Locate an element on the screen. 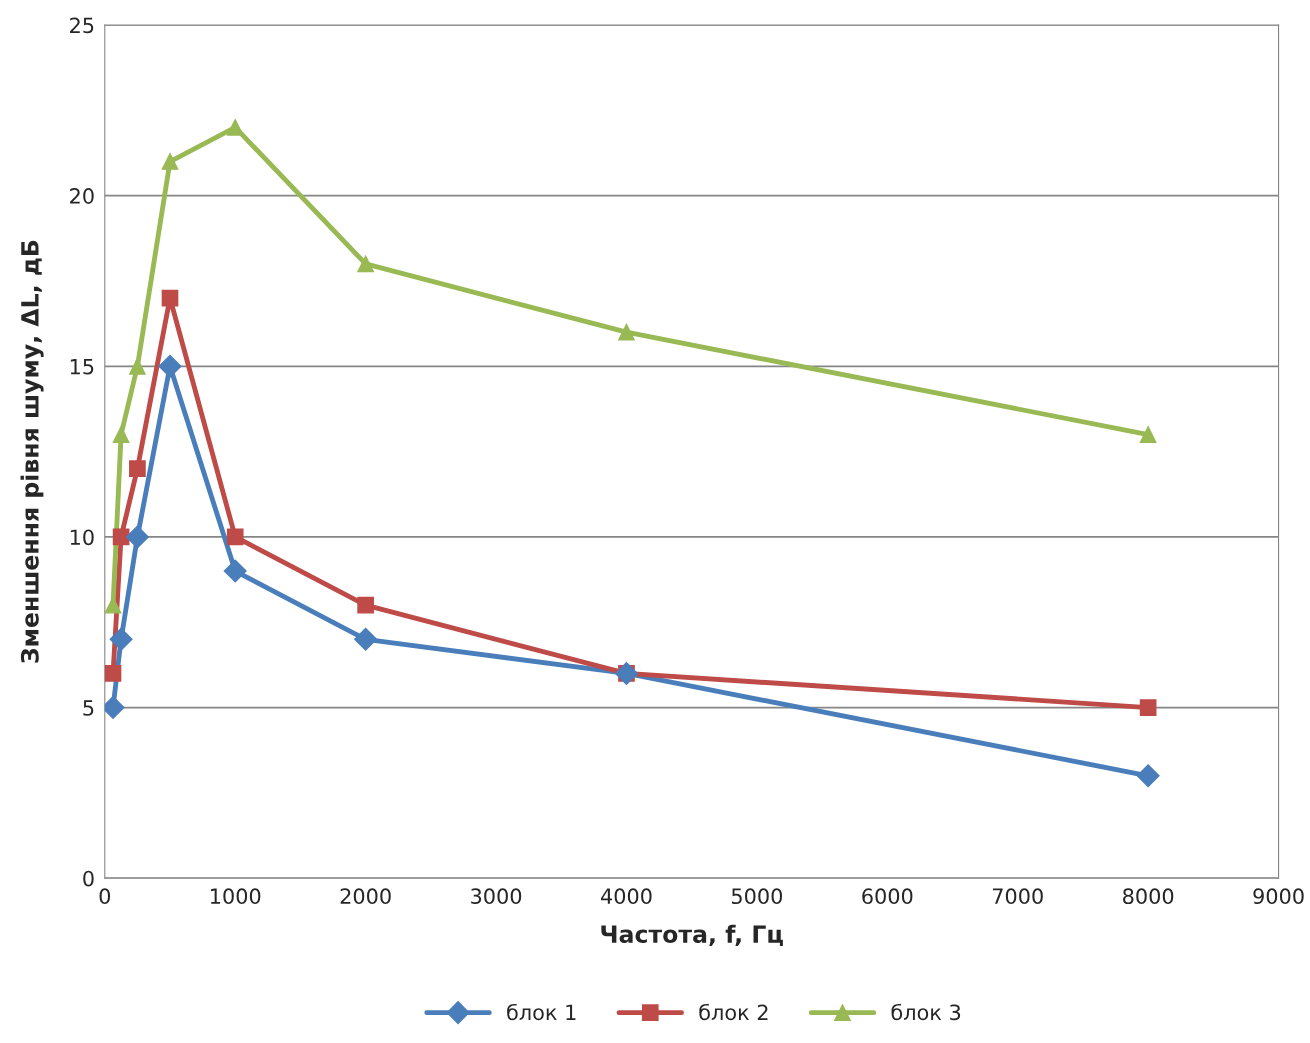 The width and height of the screenshot is (1310, 1043). x-tick-label: 5000 is located at coordinates (757, 896).